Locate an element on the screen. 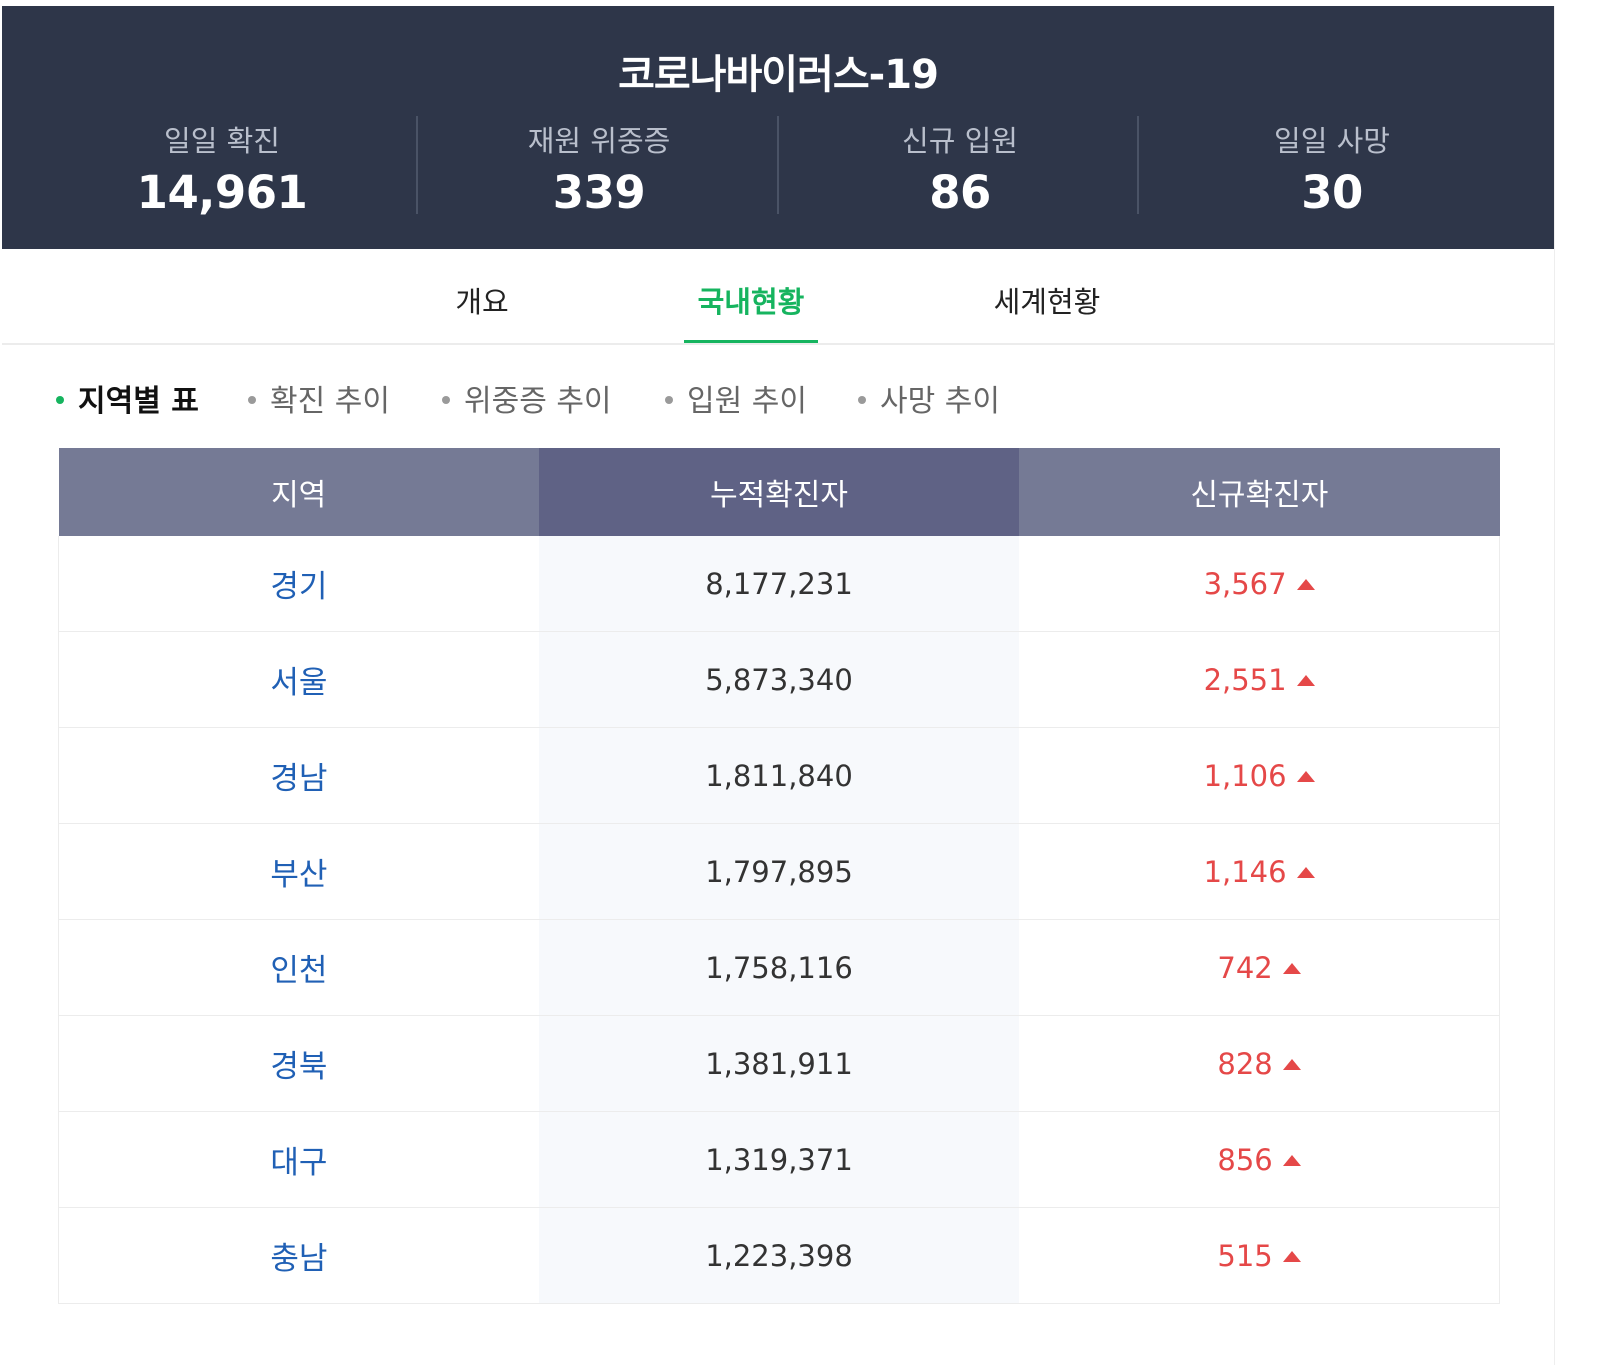 This screenshot has width=1624, height=1365. total-cases: 1,381,911 is located at coordinates (779, 1063).